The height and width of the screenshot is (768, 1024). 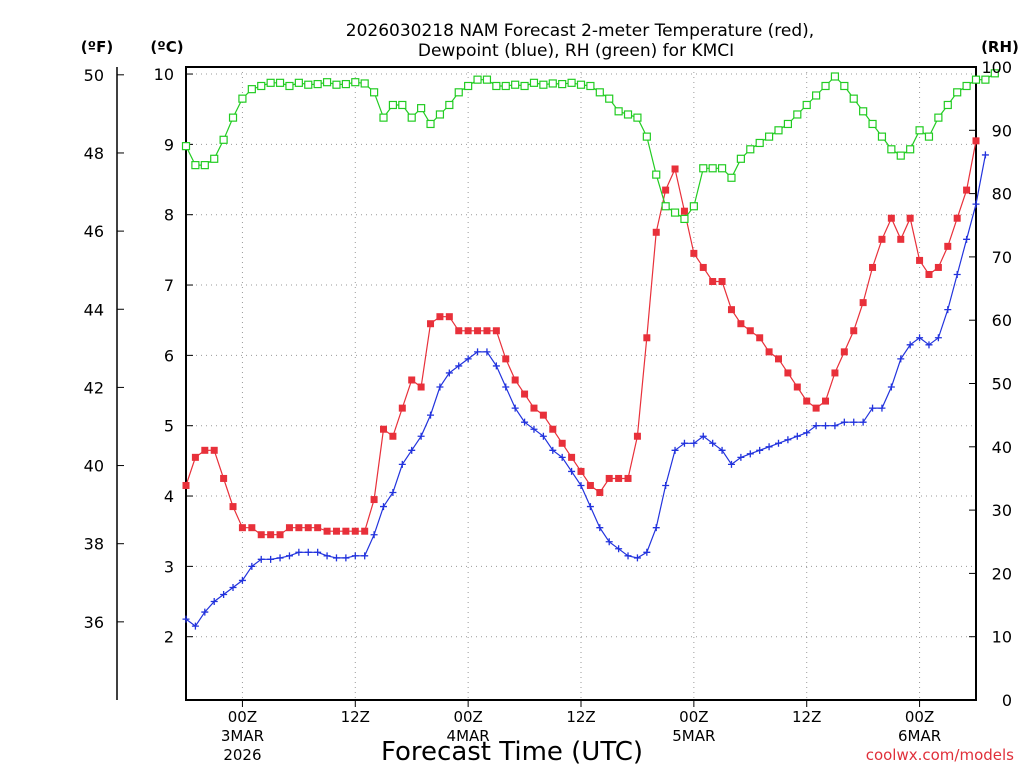 What do you see at coordinates (97, 47) in the screenshot?
I see `fahrenheit-unit-label: (ºF)` at bounding box center [97, 47].